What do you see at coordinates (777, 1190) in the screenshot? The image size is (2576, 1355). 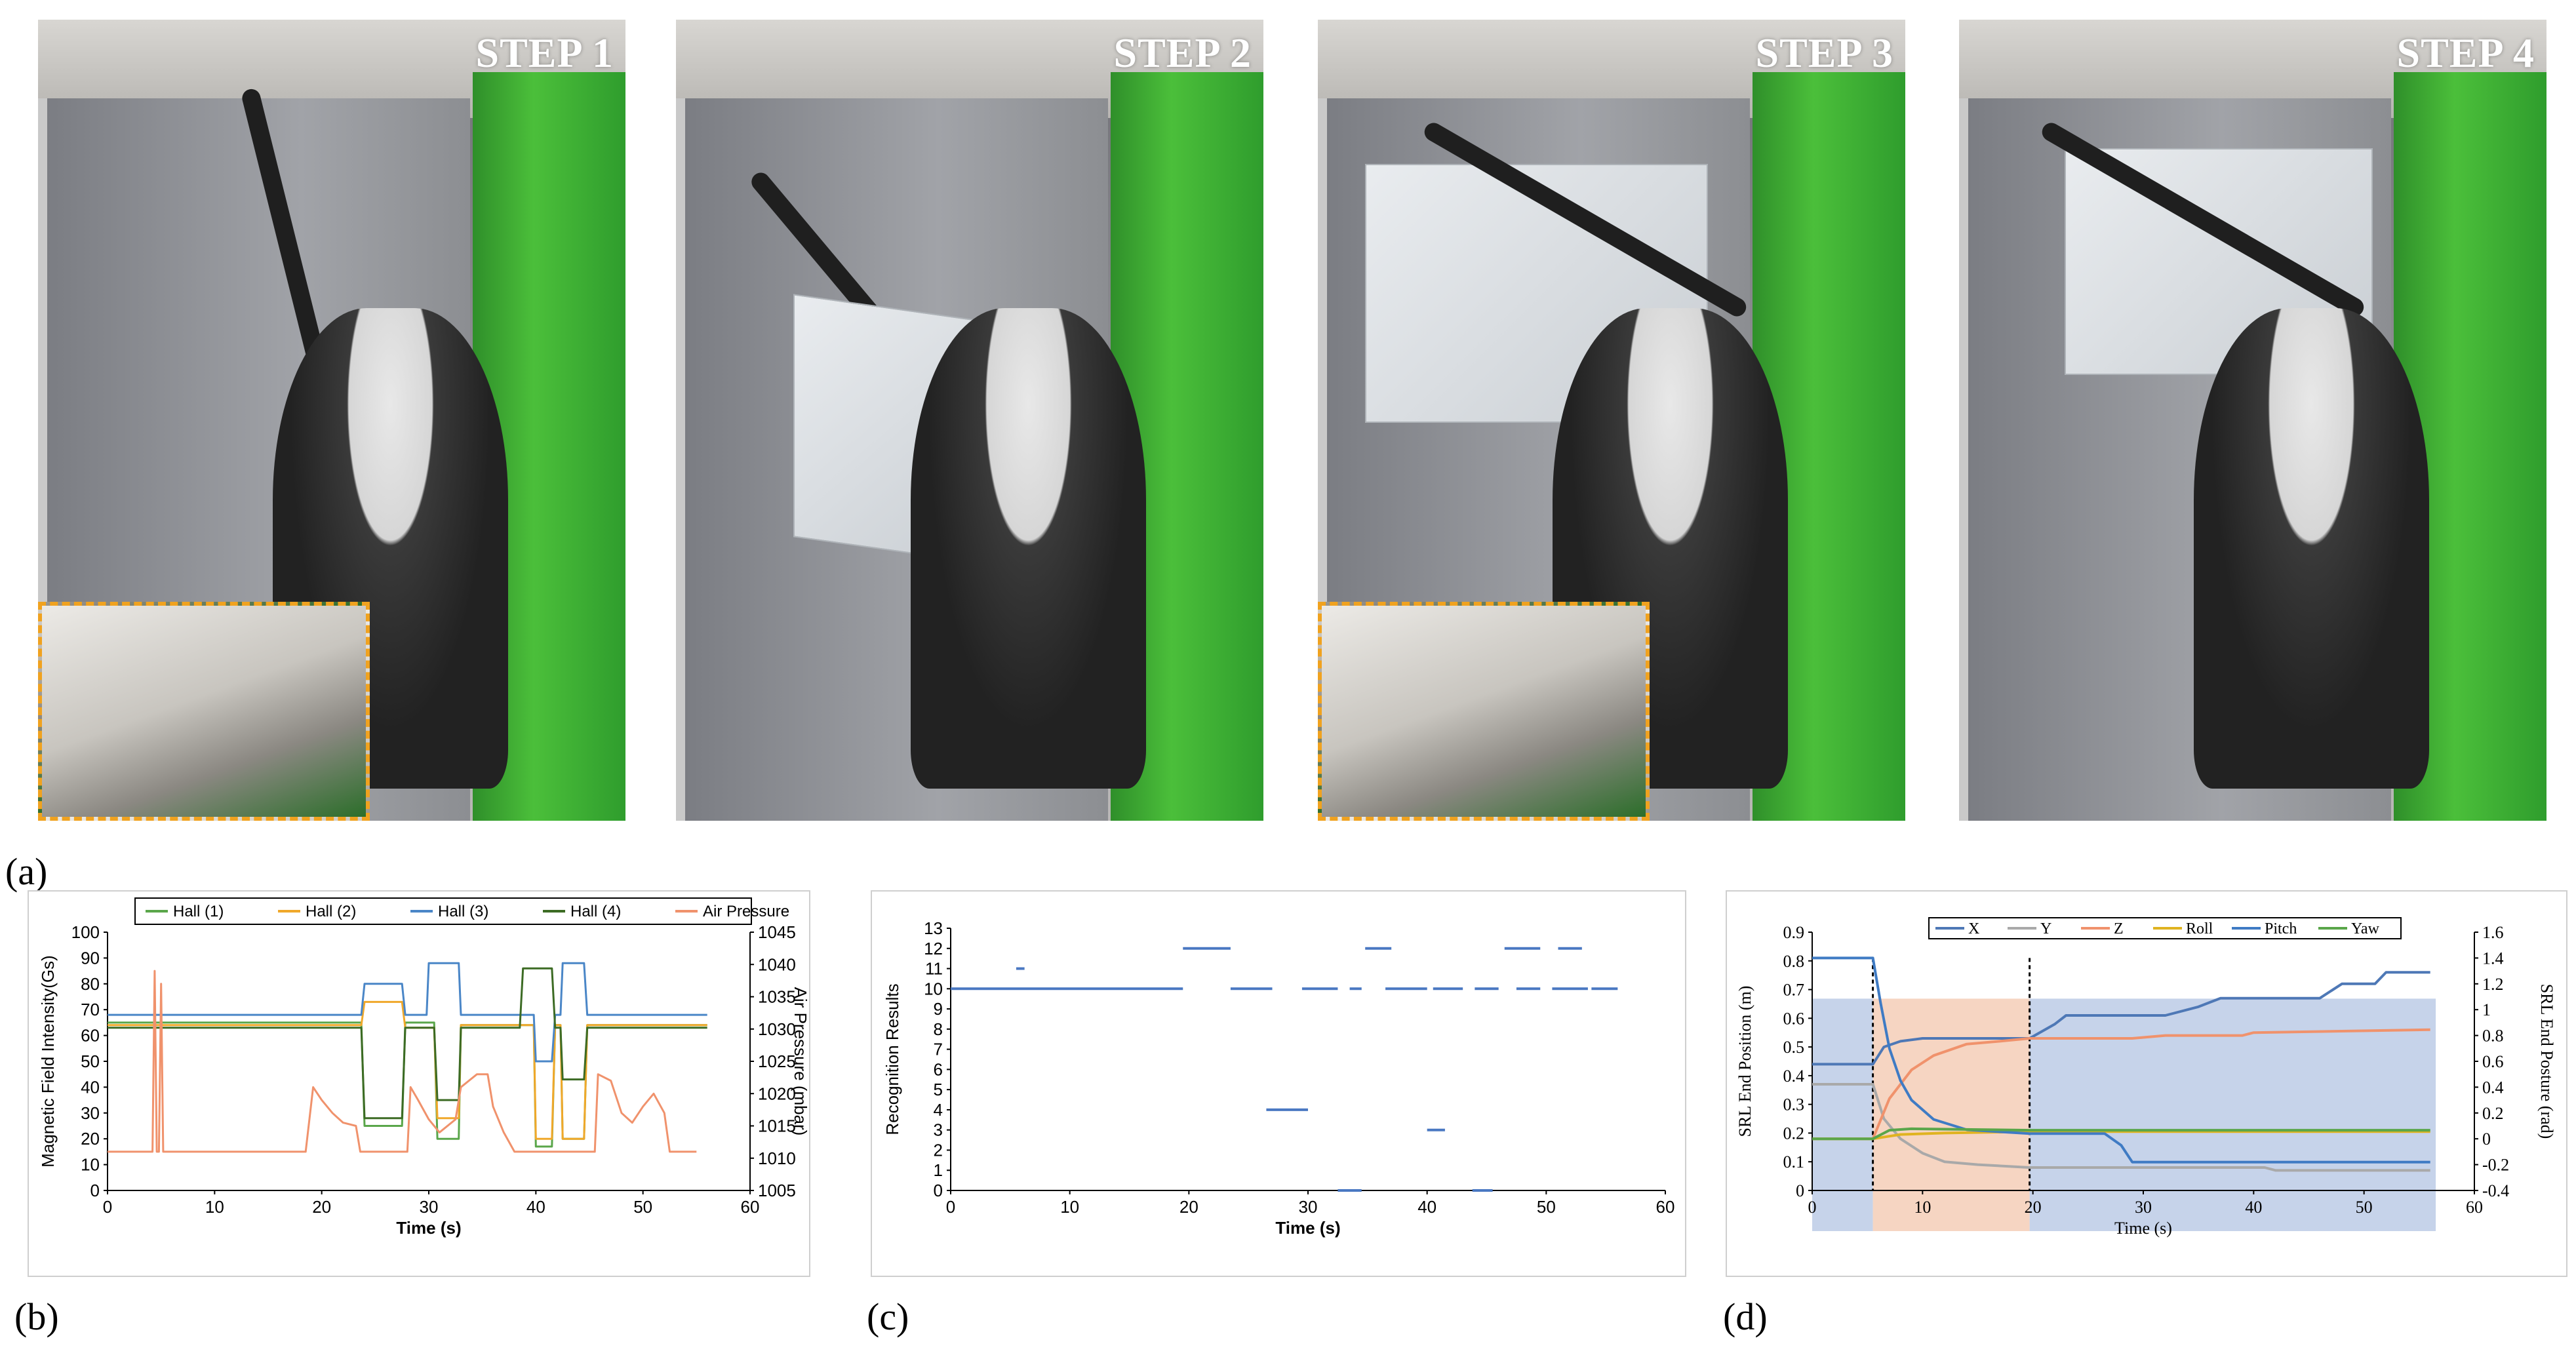 I see `y2-tick-label: 1005` at bounding box center [777, 1190].